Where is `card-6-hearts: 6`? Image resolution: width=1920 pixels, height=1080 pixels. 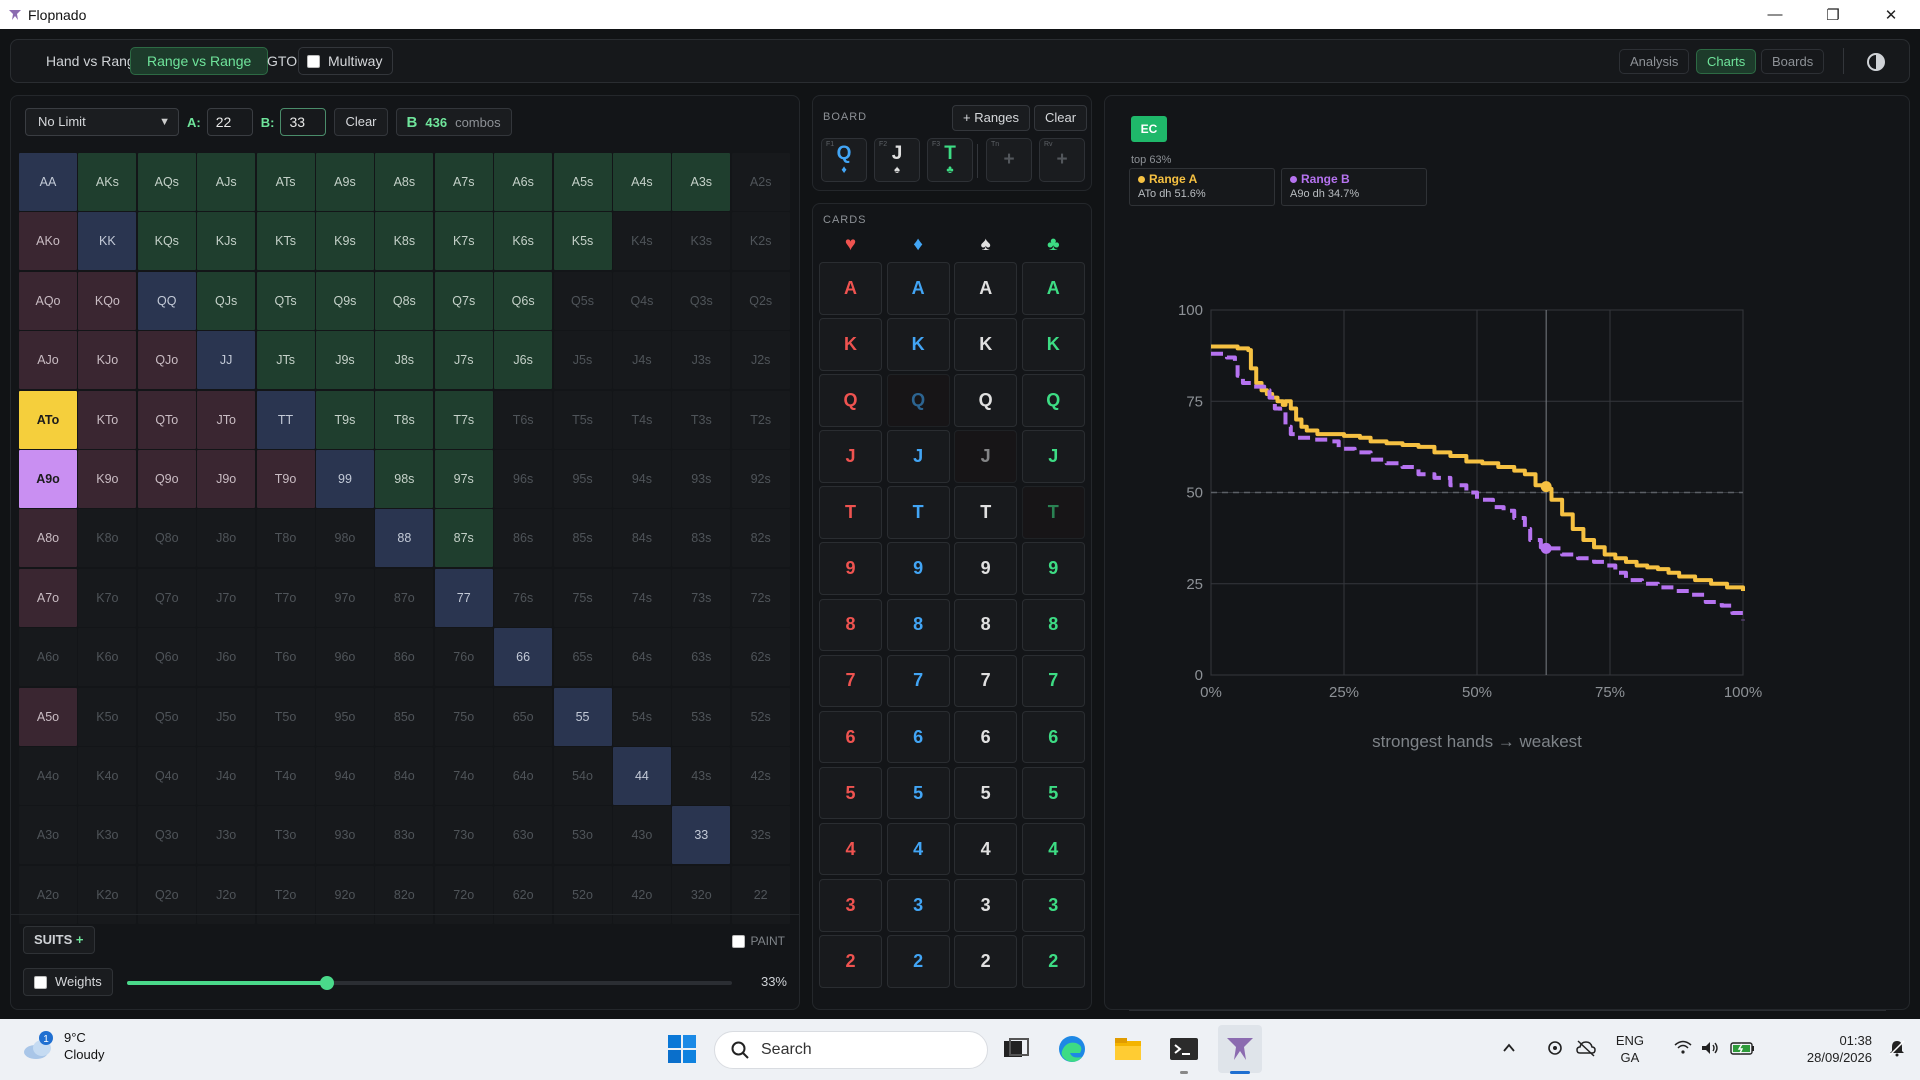
card-6-hearts: 6 is located at coordinates (850, 737).